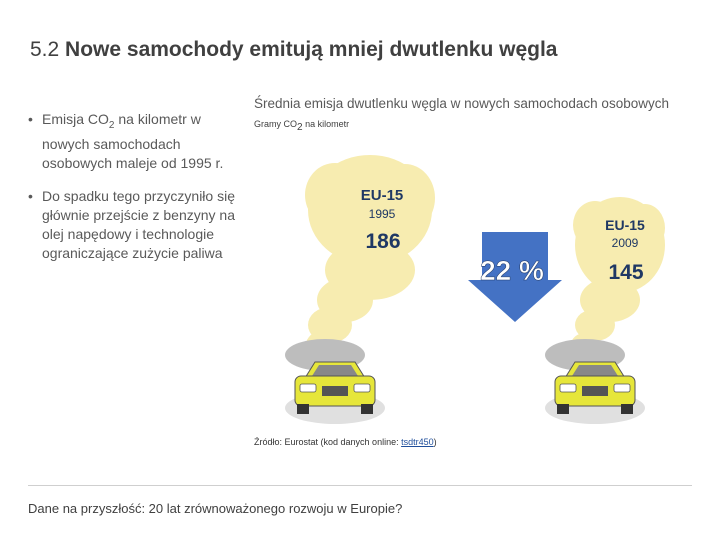 Image resolution: width=720 pixels, height=540 pixels. What do you see at coordinates (382, 214) in the screenshot?
I see `left-year: 1995` at bounding box center [382, 214].